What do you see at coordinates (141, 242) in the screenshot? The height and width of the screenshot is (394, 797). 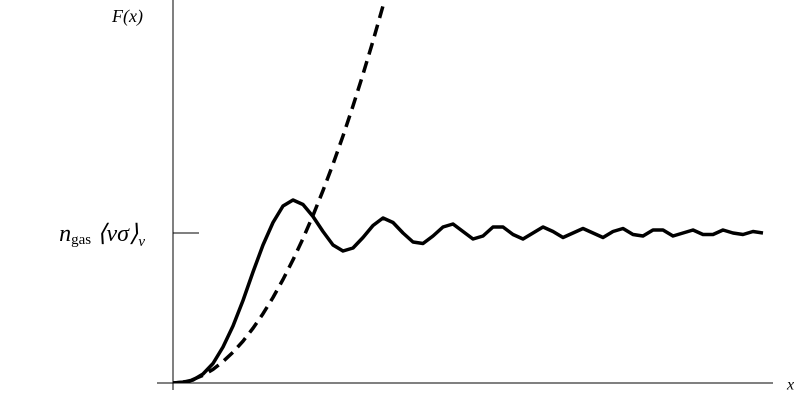 I see `y-tick-label-part: v` at bounding box center [141, 242].